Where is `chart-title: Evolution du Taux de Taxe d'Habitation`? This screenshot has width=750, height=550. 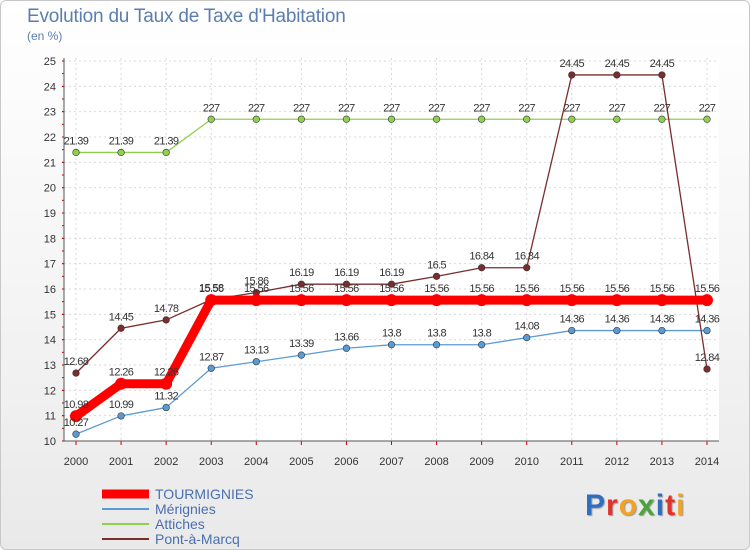 chart-title: Evolution du Taux de Taxe d'Habitation is located at coordinates (186, 16).